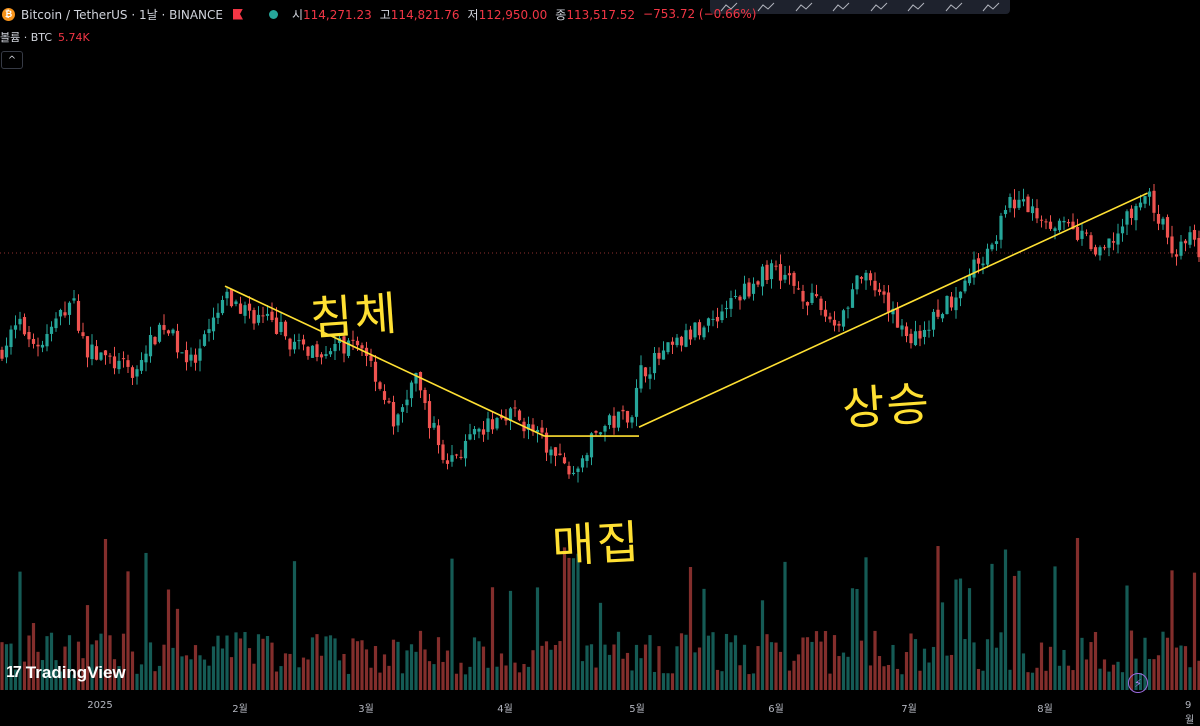 The image size is (1200, 726). Describe the element at coordinates (237, 14) in the screenshot. I see `flag-icon` at that location.